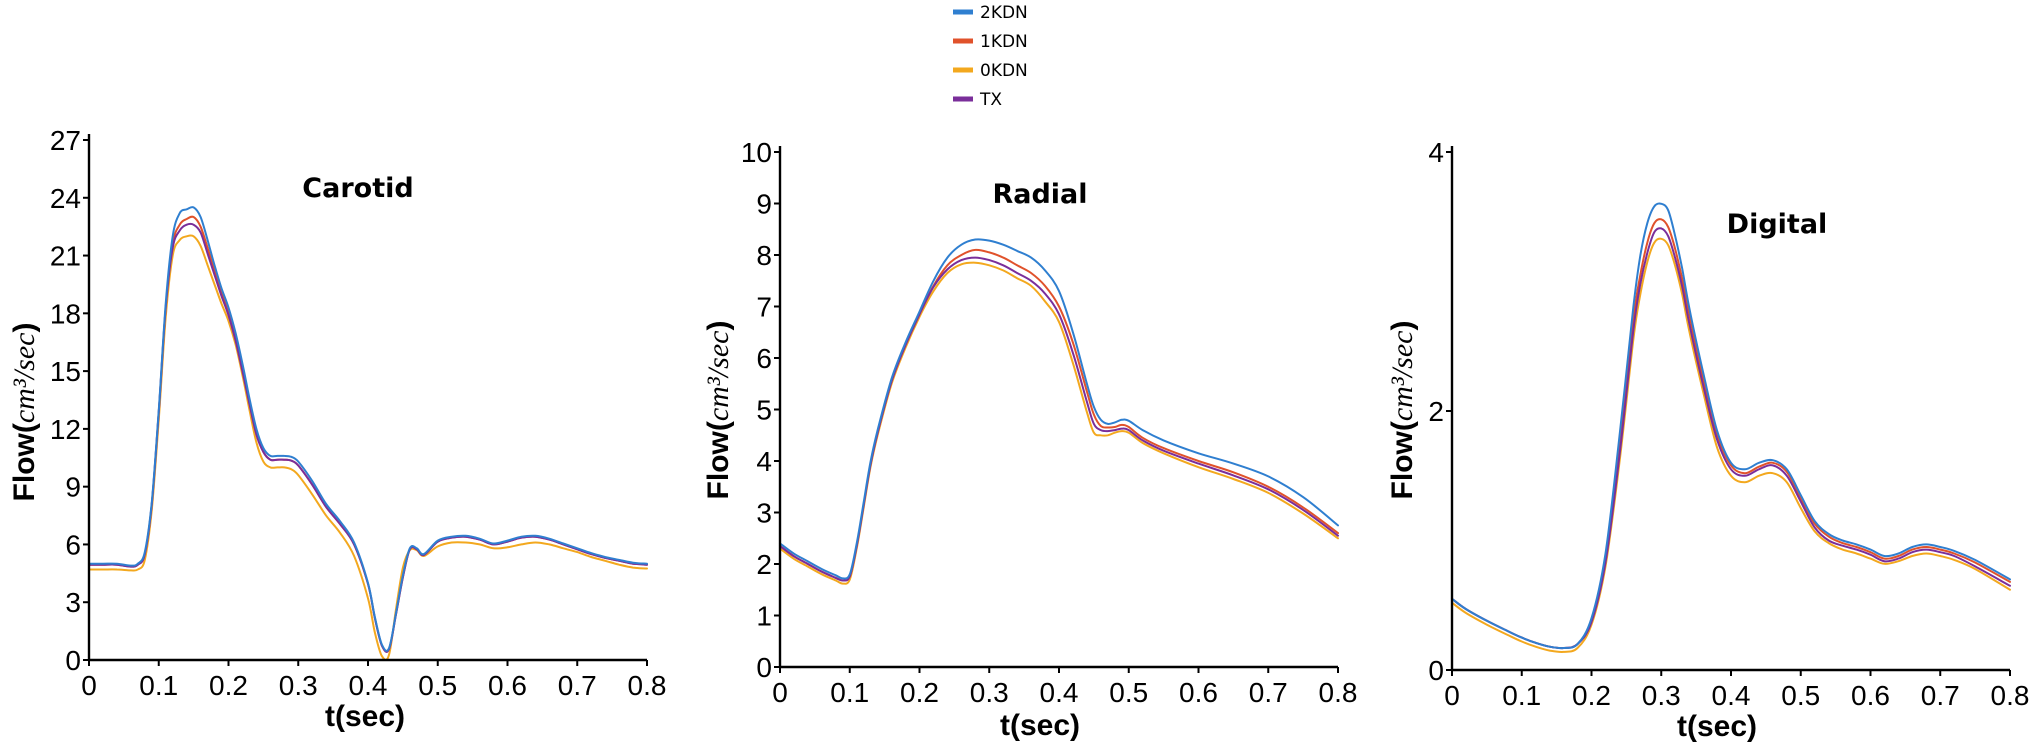 This screenshot has height=745, width=2032. I want to click on y-tick-label: 27, so click(65, 140).